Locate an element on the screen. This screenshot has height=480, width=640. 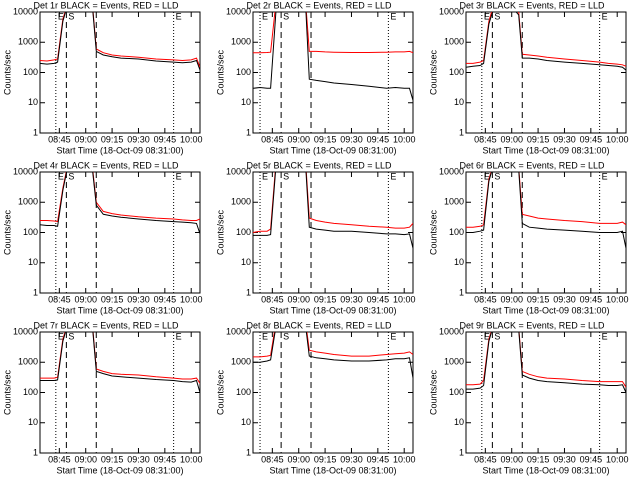
panel-title: Det 2r BLACK = Events, RED = LLD is located at coordinates (319, 5).